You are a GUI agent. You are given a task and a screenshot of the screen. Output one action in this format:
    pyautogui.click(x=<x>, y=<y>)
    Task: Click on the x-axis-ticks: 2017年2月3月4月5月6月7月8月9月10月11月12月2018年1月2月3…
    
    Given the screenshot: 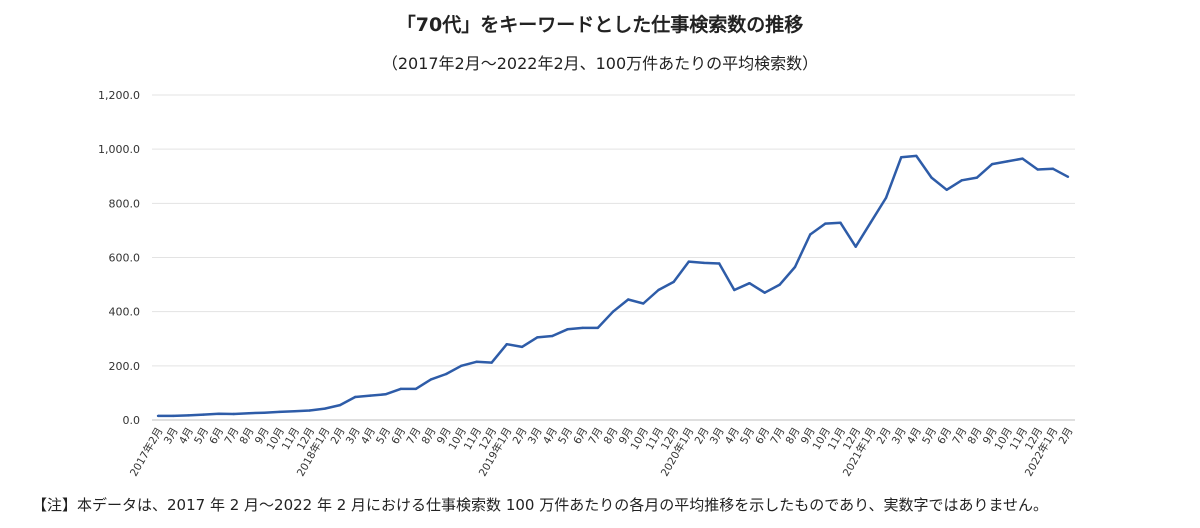 What is the action you would take?
    pyautogui.click(x=601, y=452)
    